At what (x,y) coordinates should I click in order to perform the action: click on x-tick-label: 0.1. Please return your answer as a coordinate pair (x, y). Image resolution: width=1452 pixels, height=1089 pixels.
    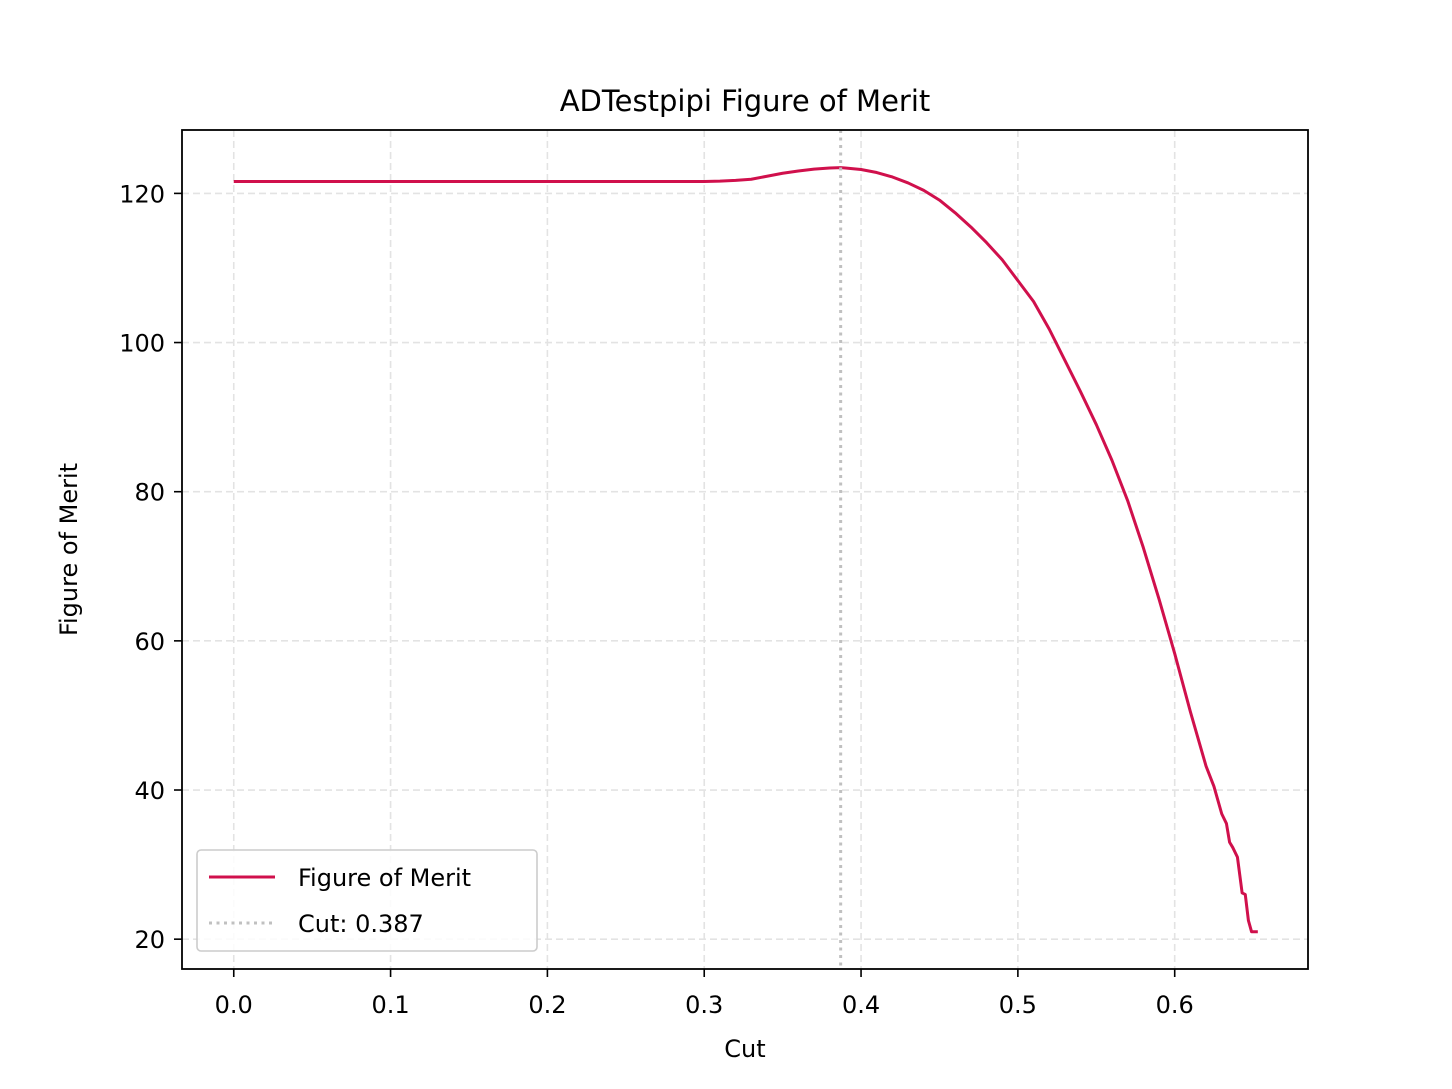
    Looking at the image, I should click on (390, 1005).